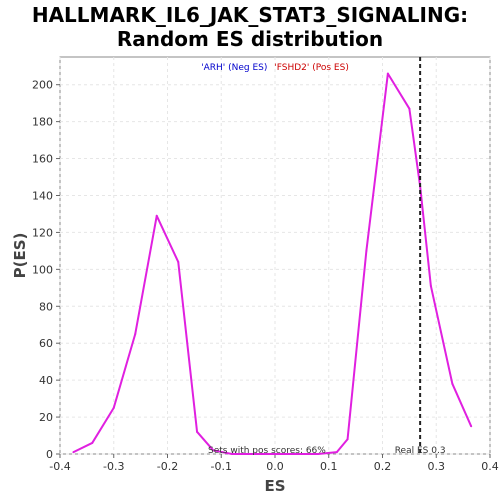  What do you see at coordinates (59, 466) in the screenshot?
I see `x-tick-label: -0.4` at bounding box center [59, 466].